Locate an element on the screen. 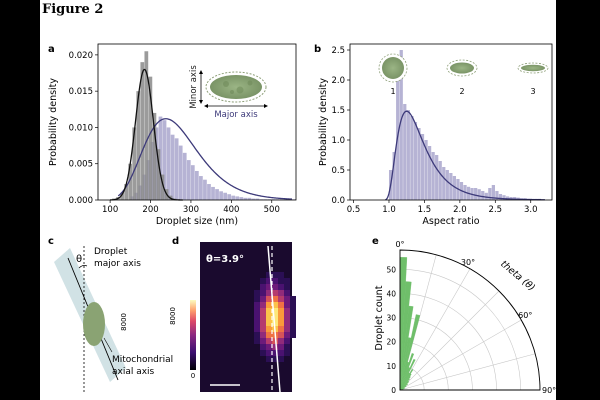  shape-3-droplet is located at coordinates (533, 68).